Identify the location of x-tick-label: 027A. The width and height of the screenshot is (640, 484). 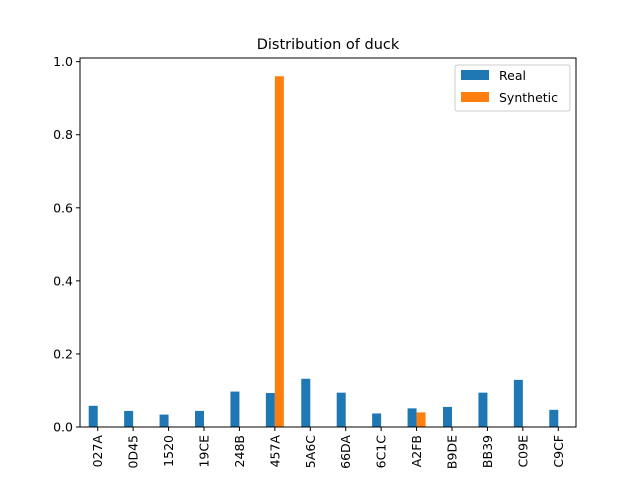
(97, 451).